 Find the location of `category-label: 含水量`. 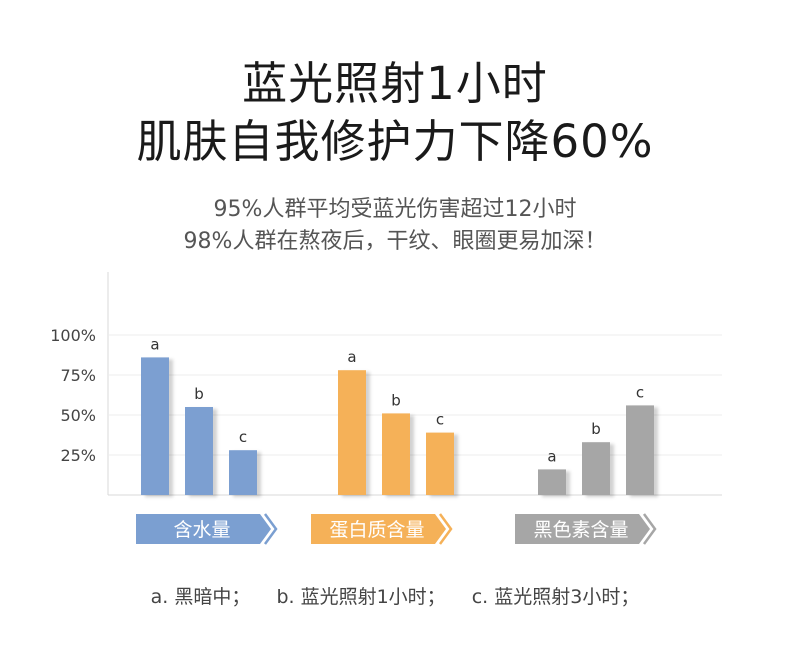

category-label: 含水量 is located at coordinates (201, 530).